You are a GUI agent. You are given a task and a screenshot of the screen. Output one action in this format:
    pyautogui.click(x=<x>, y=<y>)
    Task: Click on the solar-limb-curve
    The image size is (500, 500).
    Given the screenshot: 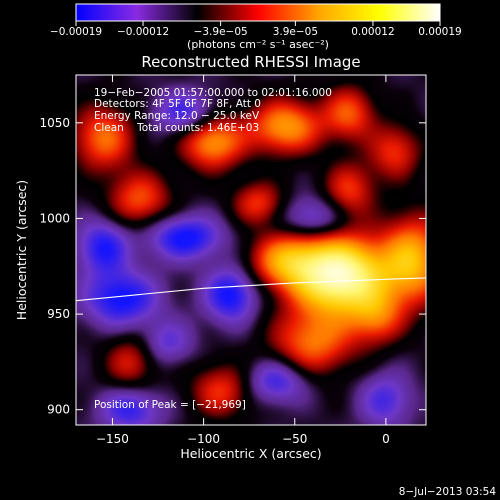 What is the action you would take?
    pyautogui.click(x=251, y=289)
    